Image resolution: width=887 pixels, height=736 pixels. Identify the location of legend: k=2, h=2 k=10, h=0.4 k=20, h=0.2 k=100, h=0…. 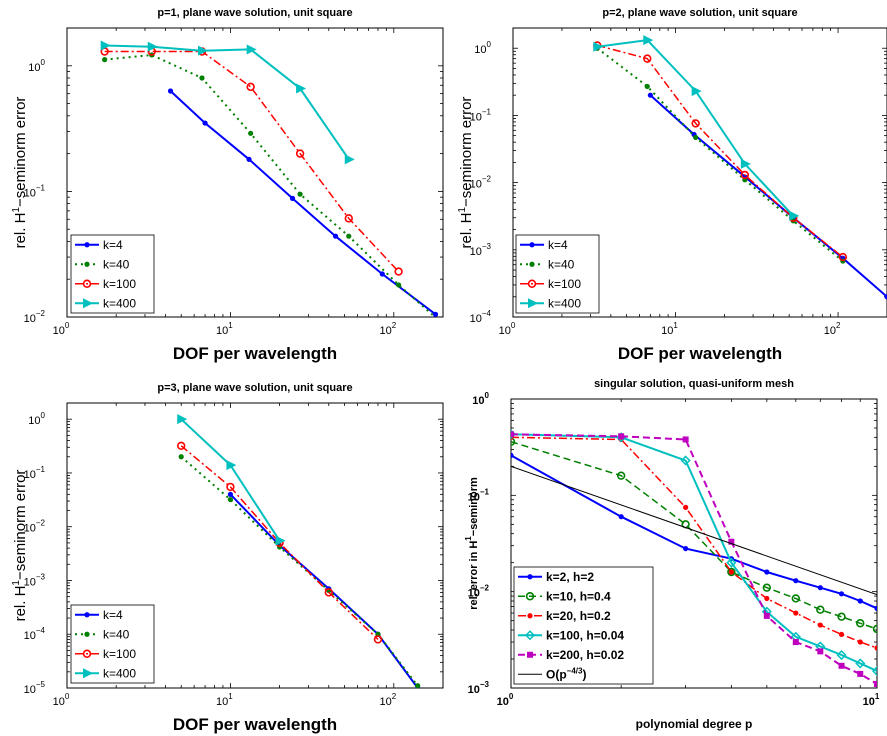
(583, 625).